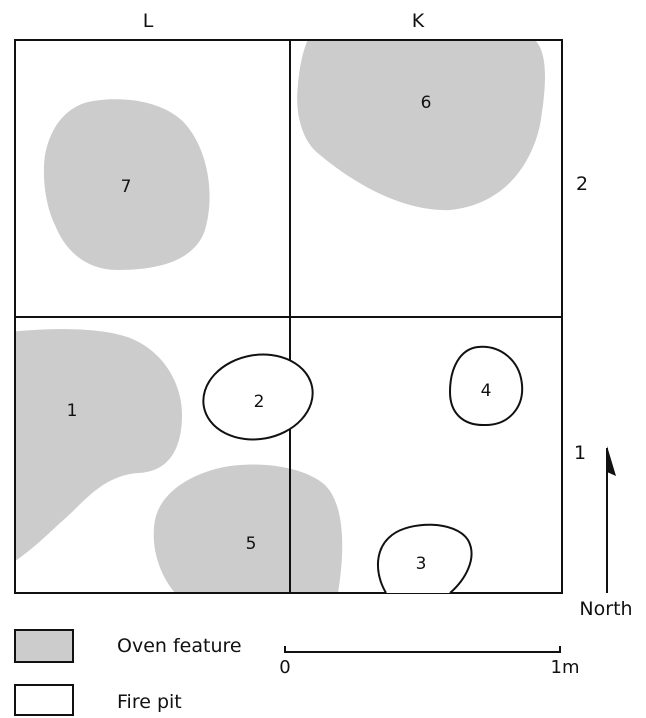 This screenshot has height=718, width=646. What do you see at coordinates (148, 21) in the screenshot?
I see `column-label-l: L` at bounding box center [148, 21].